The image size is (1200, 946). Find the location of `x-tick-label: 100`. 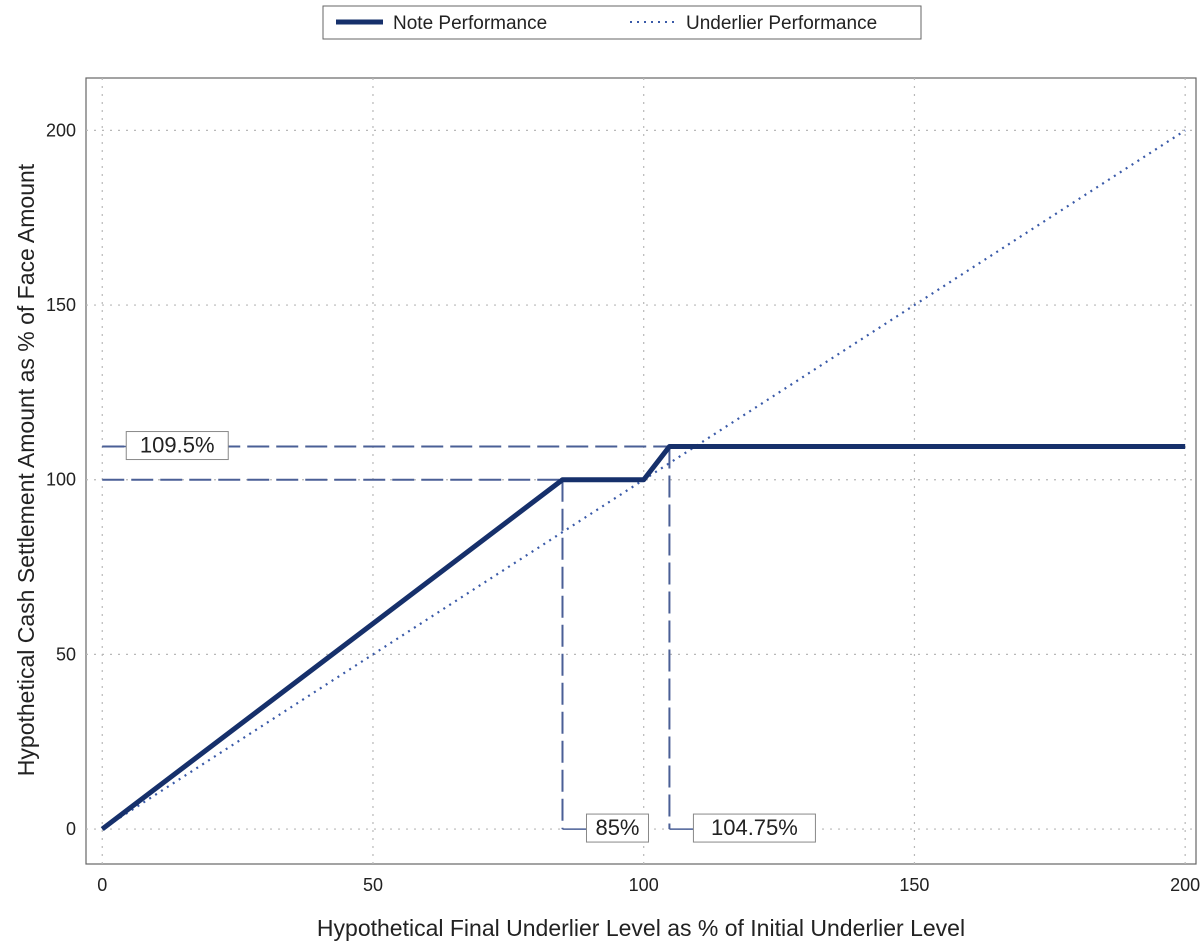

x-tick-label: 100 is located at coordinates (644, 885).